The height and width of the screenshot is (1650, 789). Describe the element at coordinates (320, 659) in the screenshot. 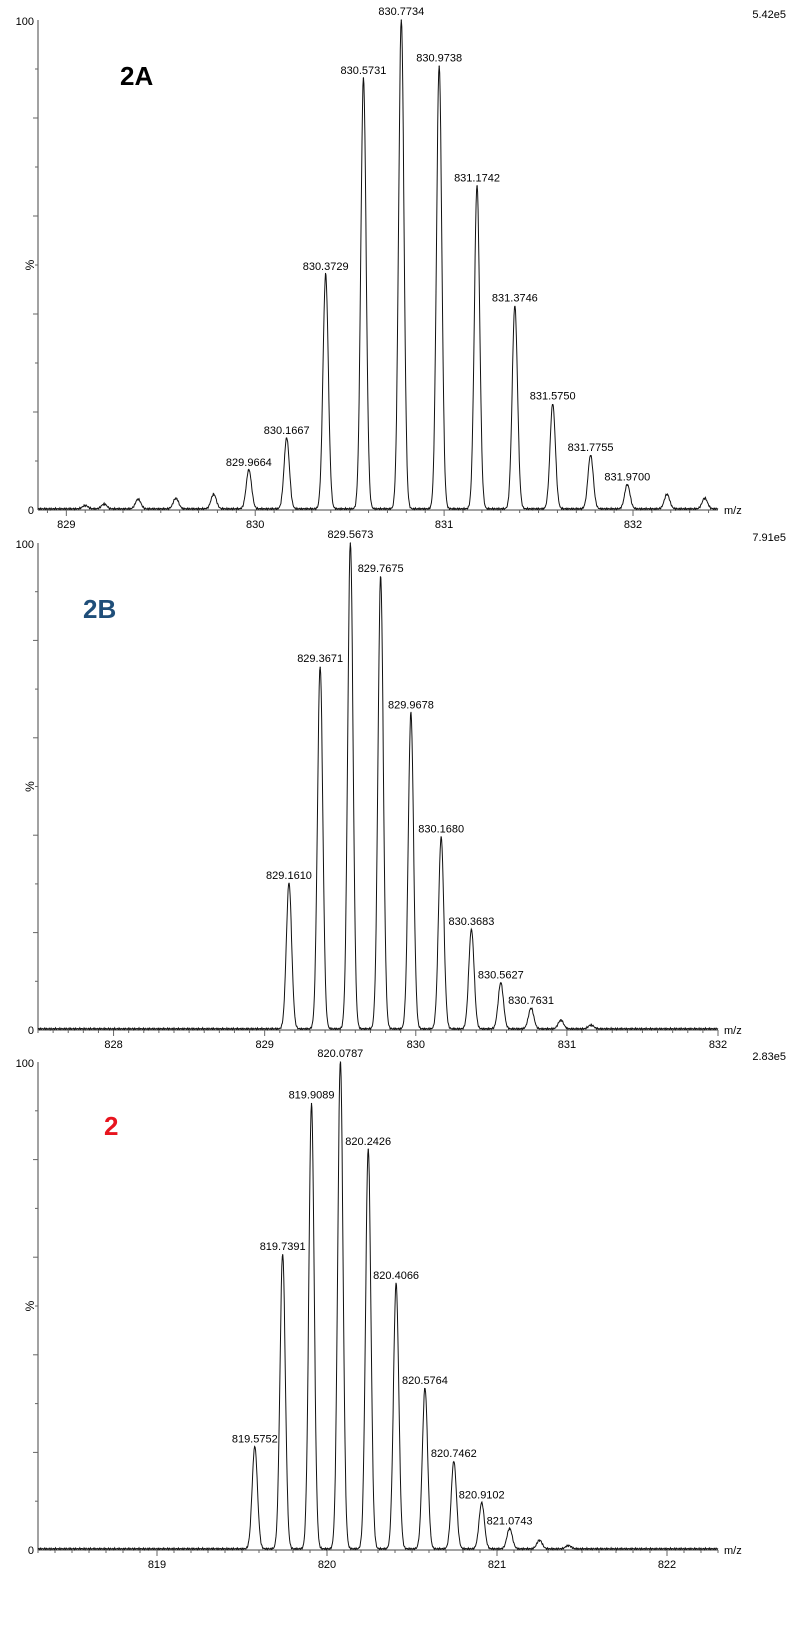

I see `peak-label: 829.3671` at that location.